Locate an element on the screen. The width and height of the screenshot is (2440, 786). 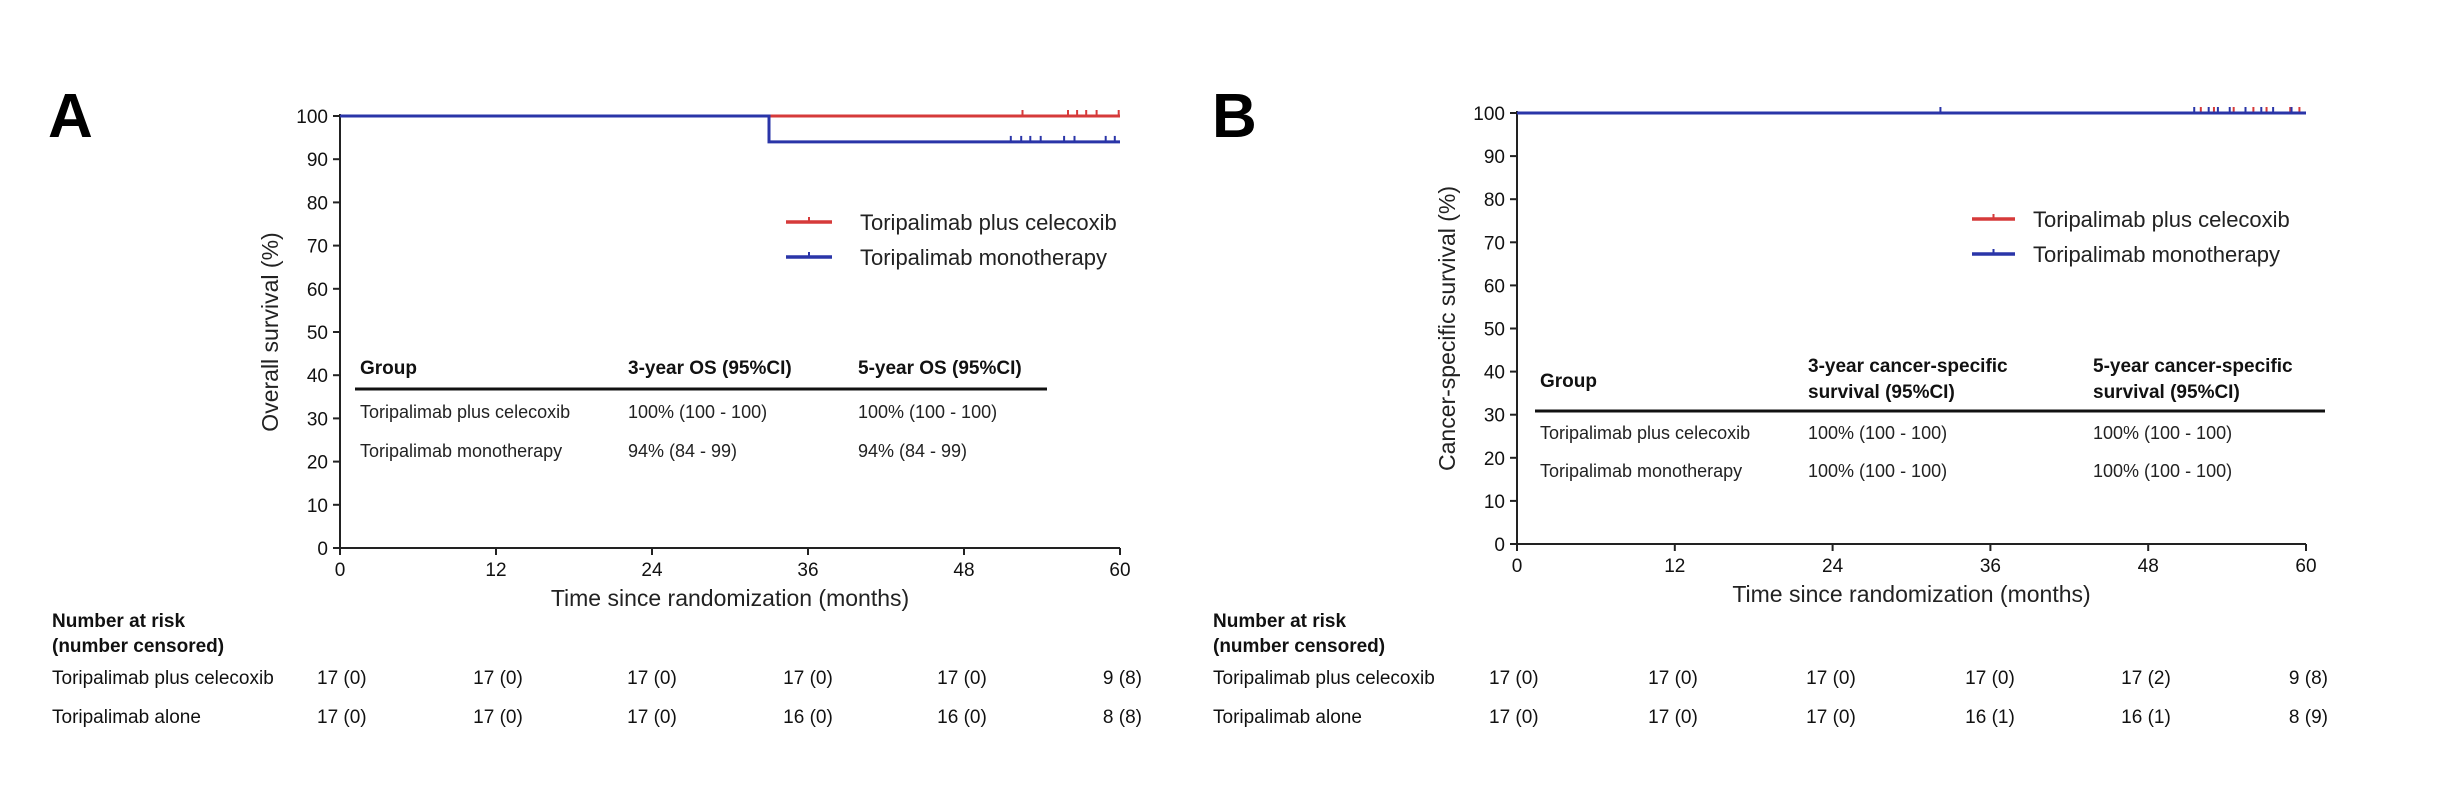
y-axis-title: Cancer-specific survival (%) is located at coordinates (1447, 328).